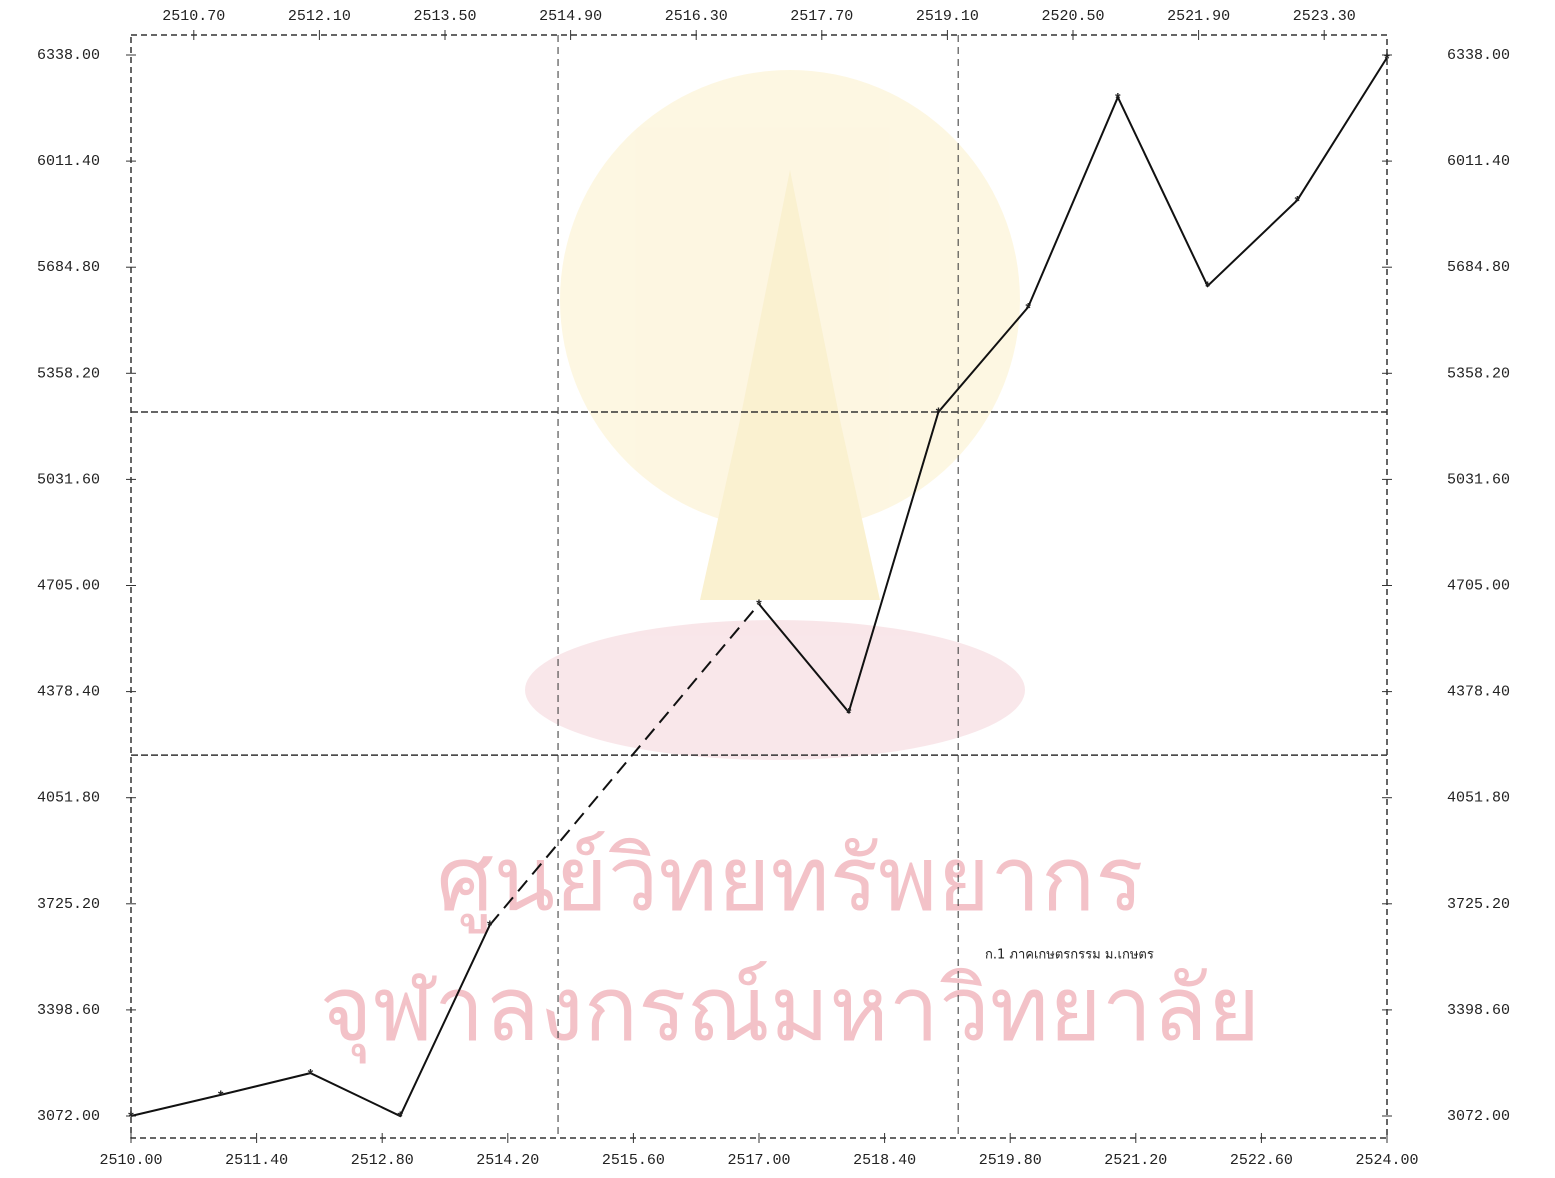  What do you see at coordinates (256, 1160) in the screenshot?
I see `x-tick-label: 2511.40` at bounding box center [256, 1160].